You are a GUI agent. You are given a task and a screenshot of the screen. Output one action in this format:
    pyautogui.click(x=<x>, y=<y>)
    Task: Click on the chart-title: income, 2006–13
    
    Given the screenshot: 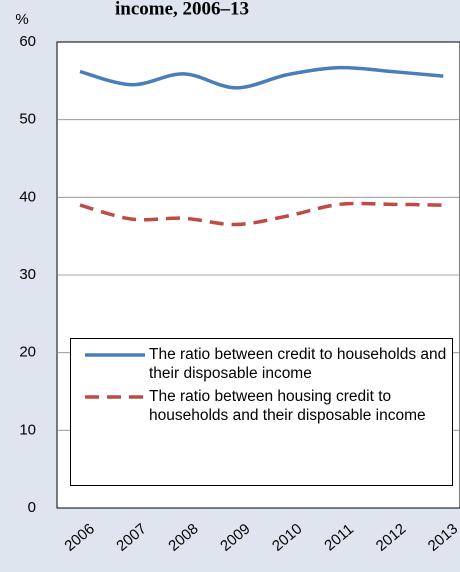 What is the action you would take?
    pyautogui.click(x=182, y=9)
    